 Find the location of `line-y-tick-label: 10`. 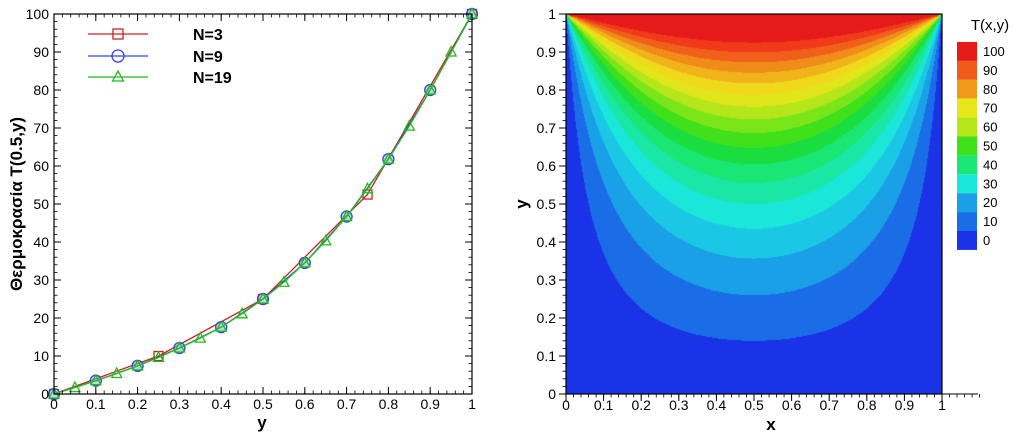

line-y-tick-label: 10 is located at coordinates (41, 356).